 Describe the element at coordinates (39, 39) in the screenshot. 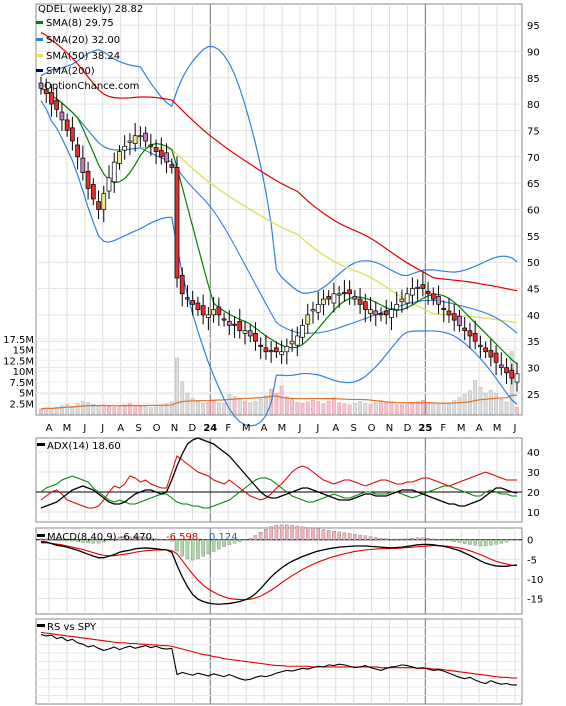

I see `legend-sma20-swatch` at that location.